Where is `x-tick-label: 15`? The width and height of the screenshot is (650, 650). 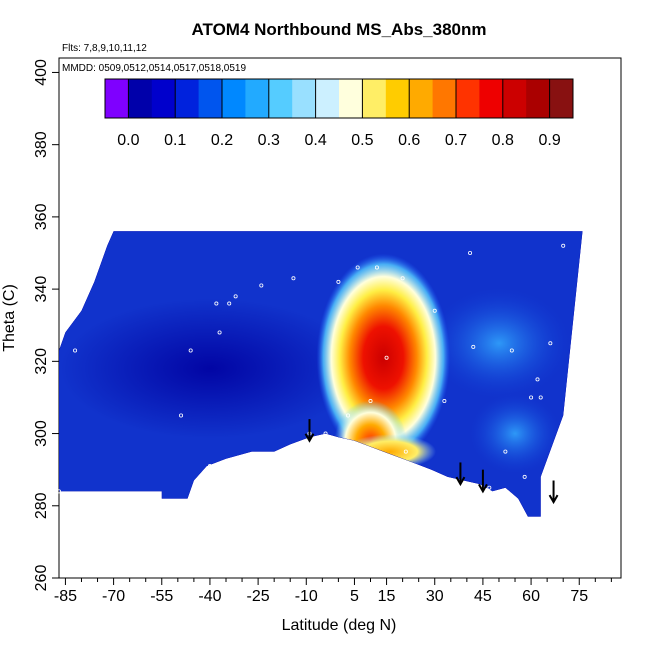 x-tick-label: 15 is located at coordinates (387, 596).